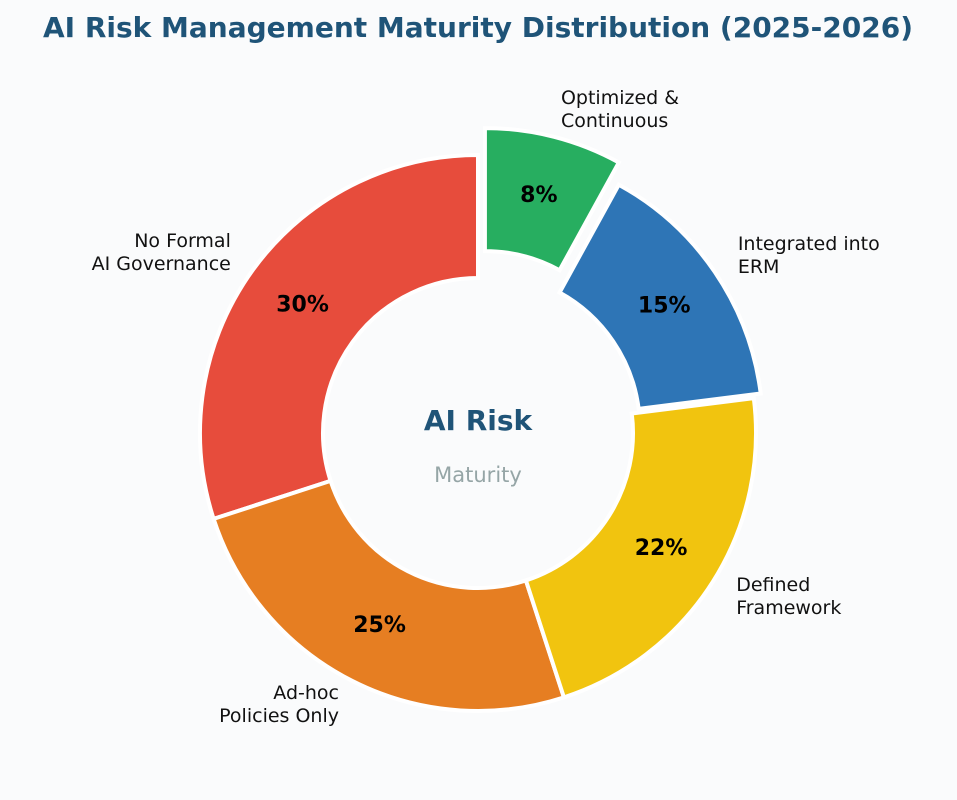 This screenshot has width=957, height=800. What do you see at coordinates (789, 596) in the screenshot?
I see `category-label: Defined Framework` at bounding box center [789, 596].